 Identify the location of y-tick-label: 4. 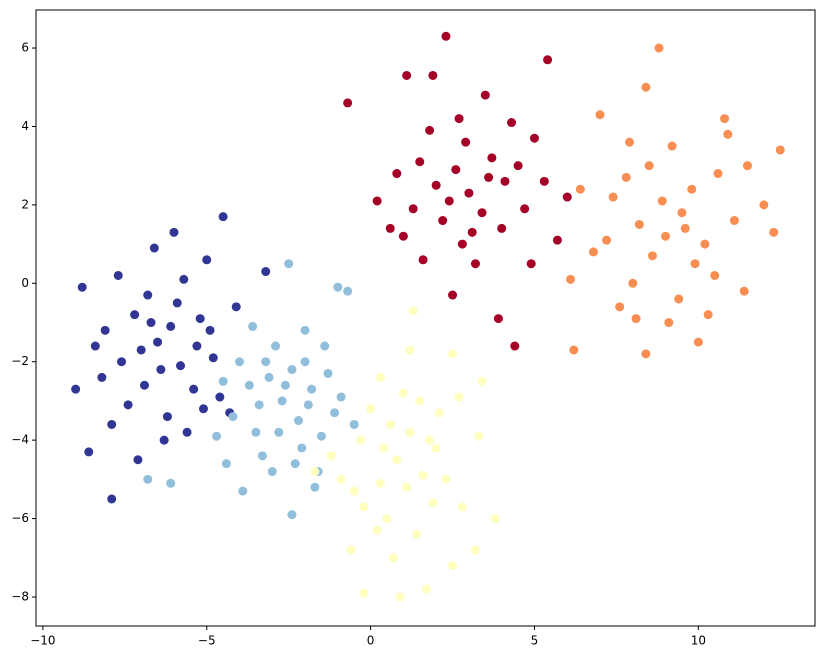
(25, 126).